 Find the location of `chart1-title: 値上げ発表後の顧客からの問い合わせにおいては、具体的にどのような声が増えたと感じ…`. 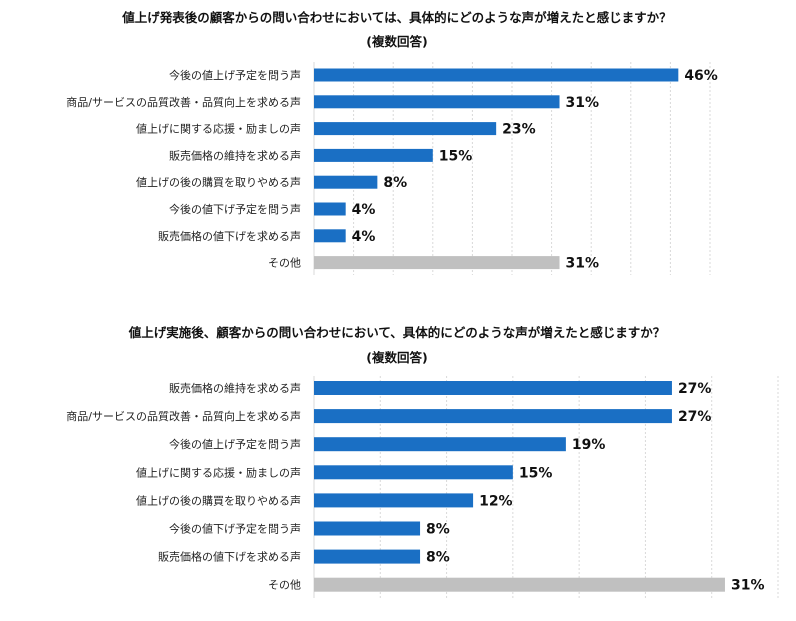

chart1-title: 値上げ発表後の顧客からの問い合わせにおいては、具体的にどのような声が増えたと感じ… is located at coordinates (396, 17).